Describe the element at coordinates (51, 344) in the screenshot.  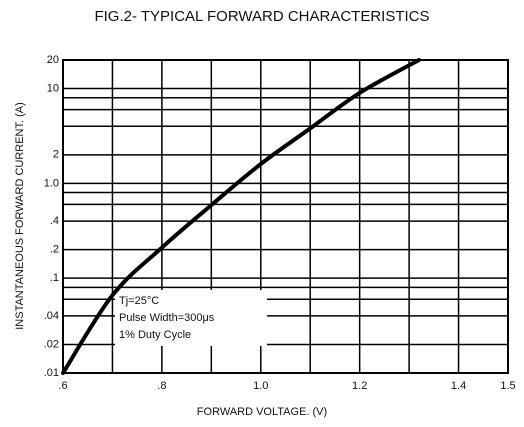
I see `y-tick-label: .02` at that location.